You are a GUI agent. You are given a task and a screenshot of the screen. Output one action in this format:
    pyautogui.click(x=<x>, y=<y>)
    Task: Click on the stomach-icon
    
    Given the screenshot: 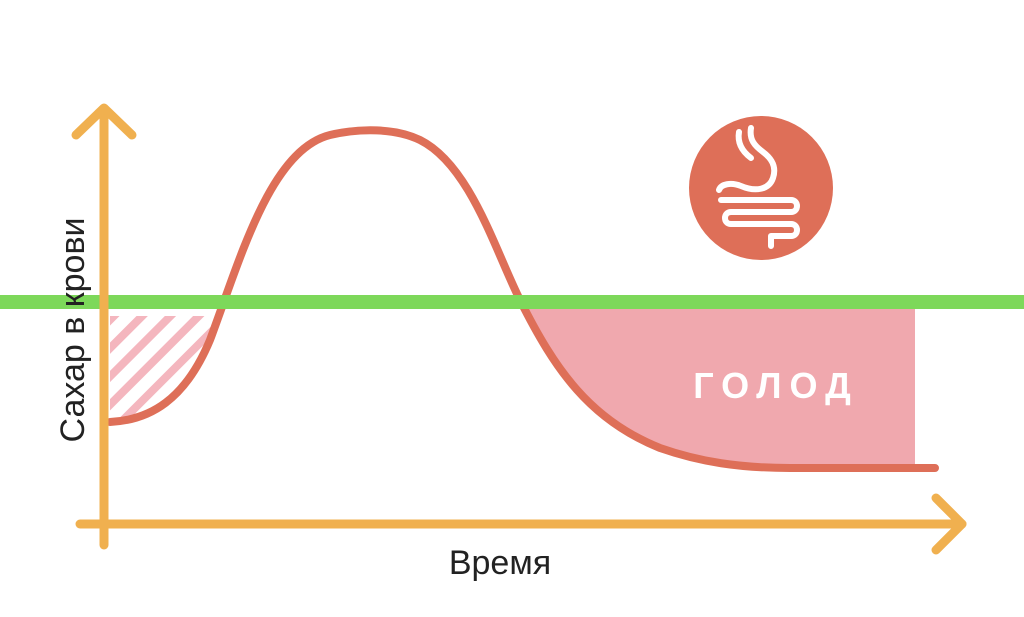 What is the action you would take?
    pyautogui.click(x=761, y=188)
    